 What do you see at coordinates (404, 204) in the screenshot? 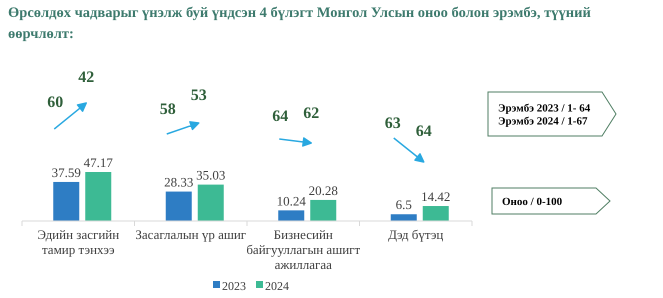
I see `data-label: 6.5` at bounding box center [404, 204].